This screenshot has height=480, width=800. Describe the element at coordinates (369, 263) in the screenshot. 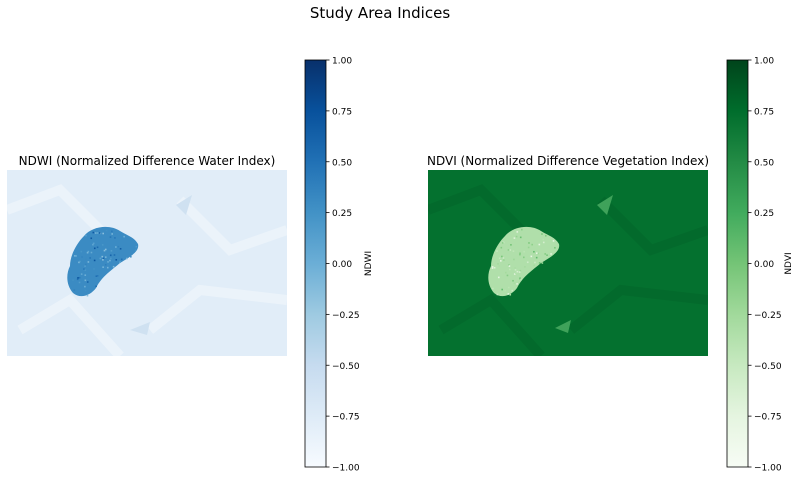

I see `ndwi-colorbar-label: NDWI` at that location.